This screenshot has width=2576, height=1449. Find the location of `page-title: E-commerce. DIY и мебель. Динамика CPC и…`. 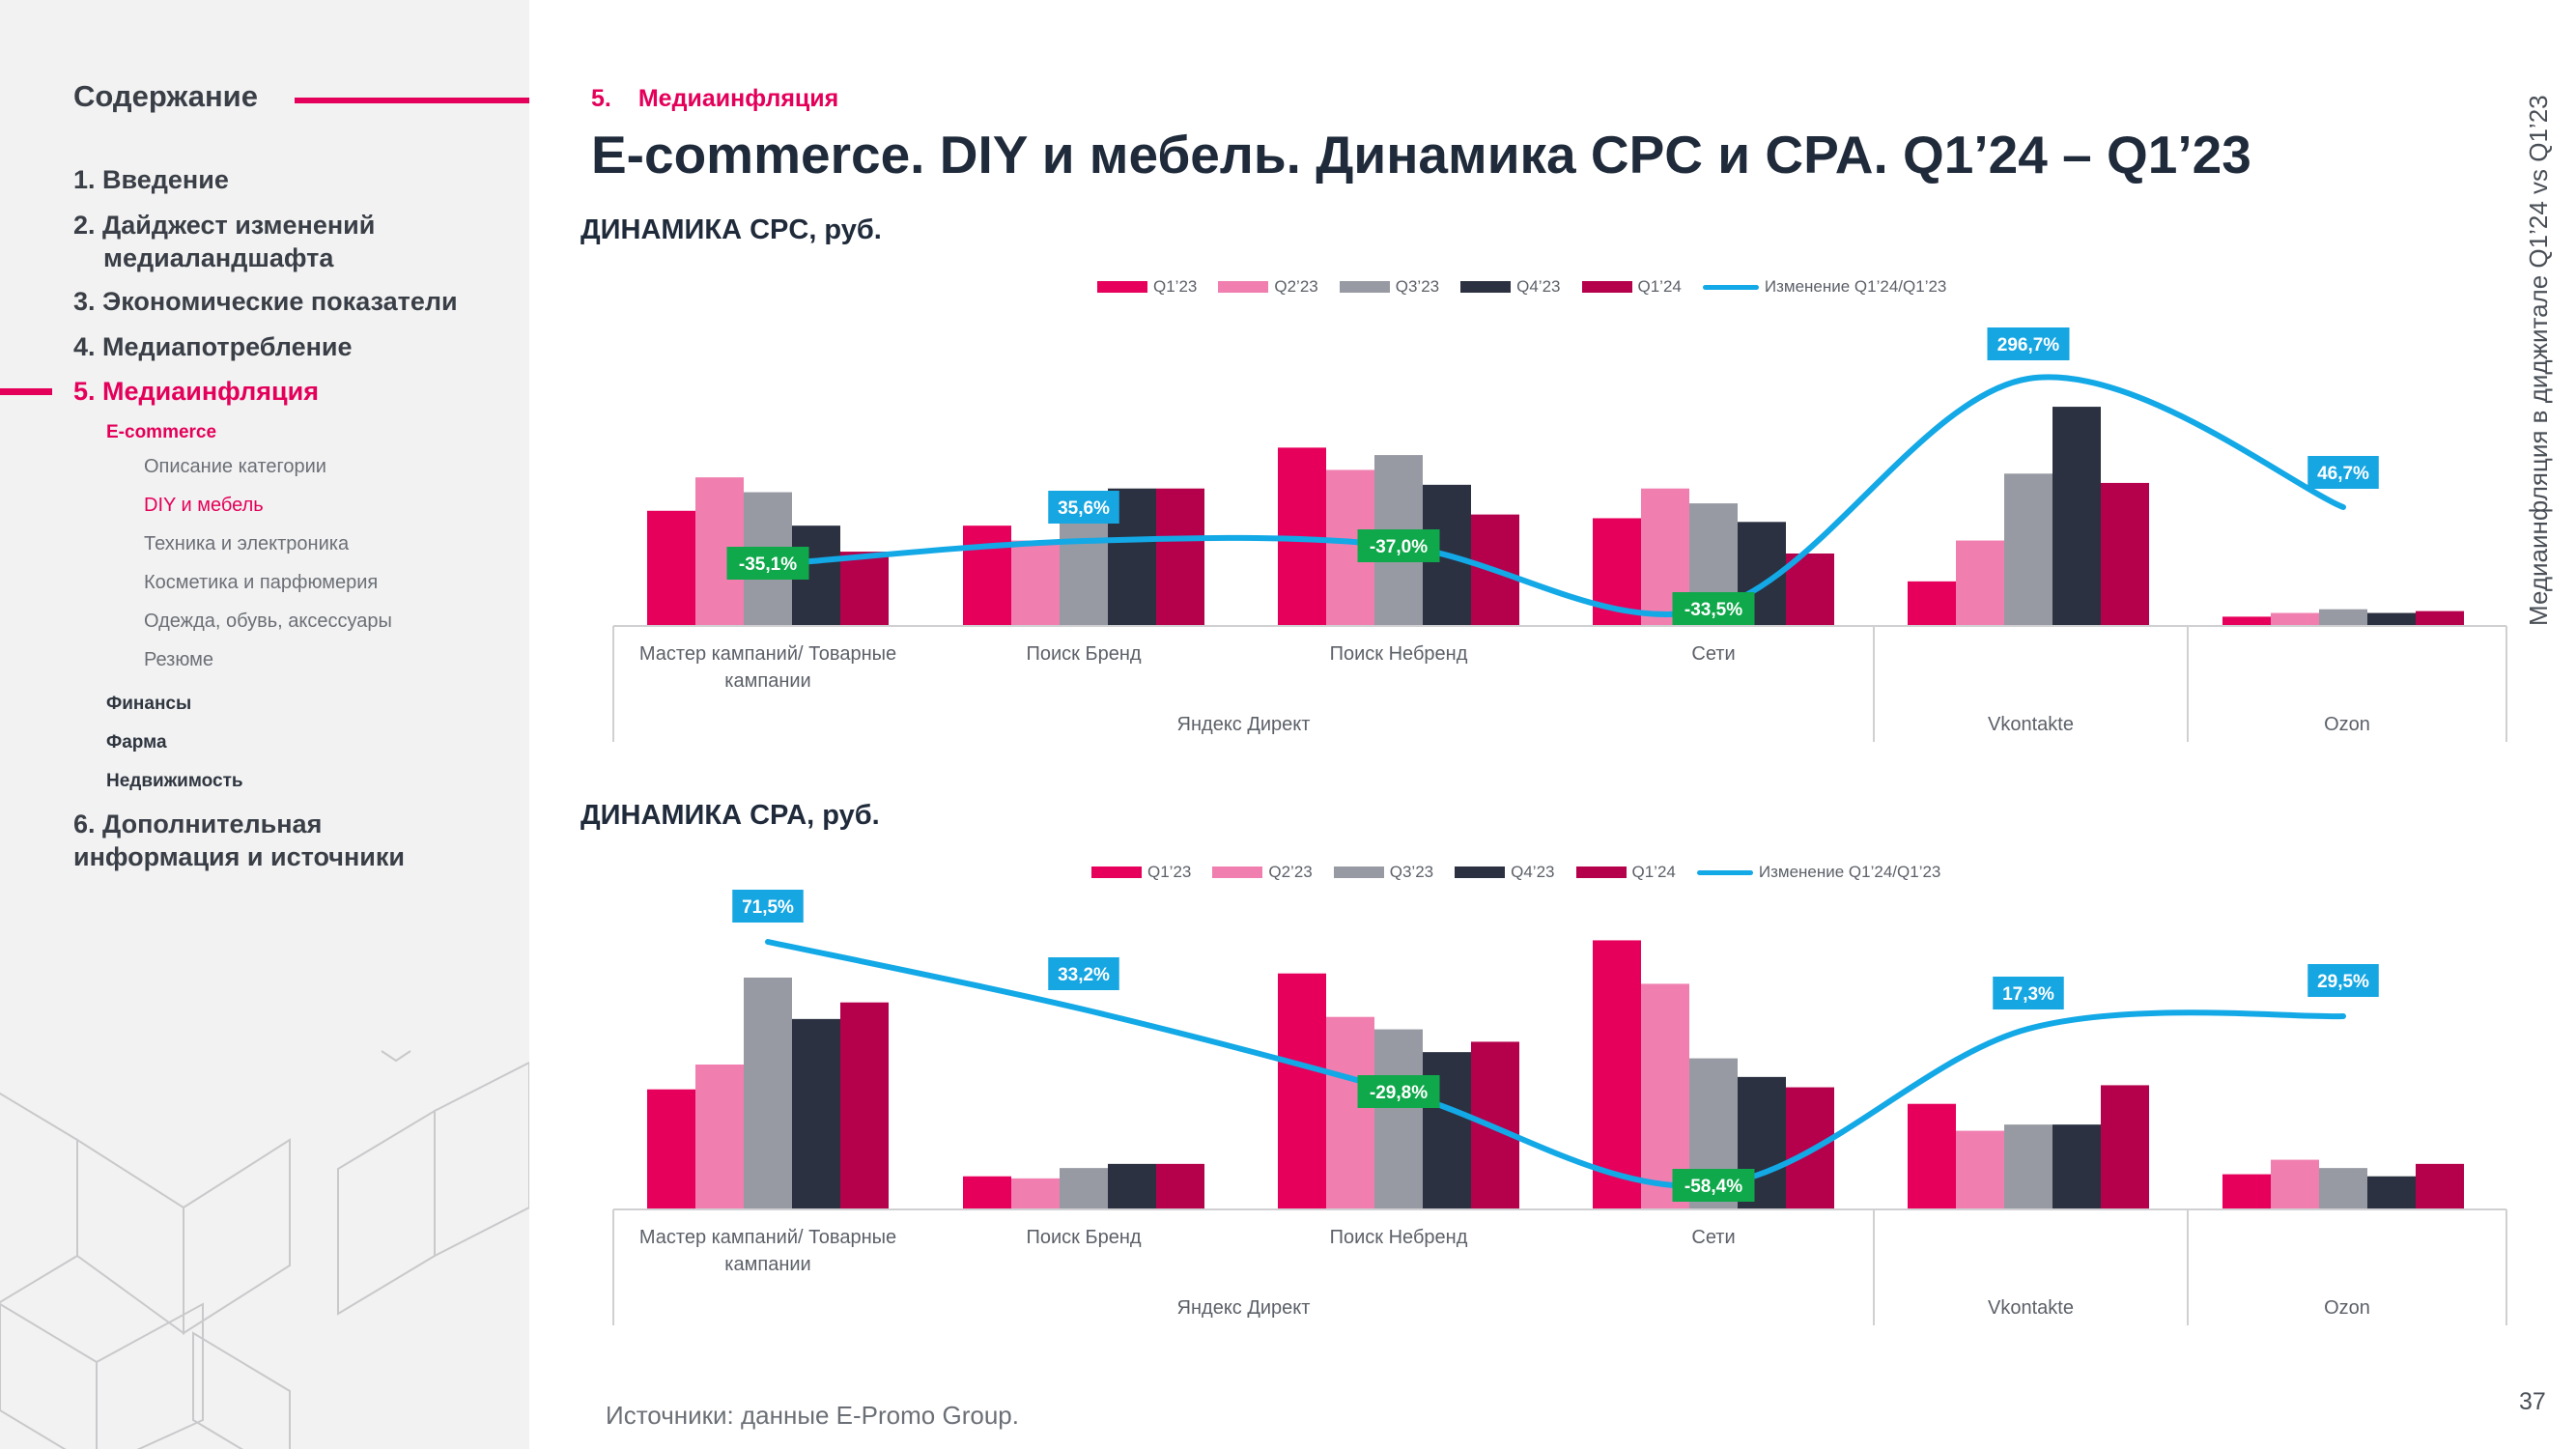

page-title: E-commerce. DIY и мебель. Динамика CPC и… is located at coordinates (1421, 155).